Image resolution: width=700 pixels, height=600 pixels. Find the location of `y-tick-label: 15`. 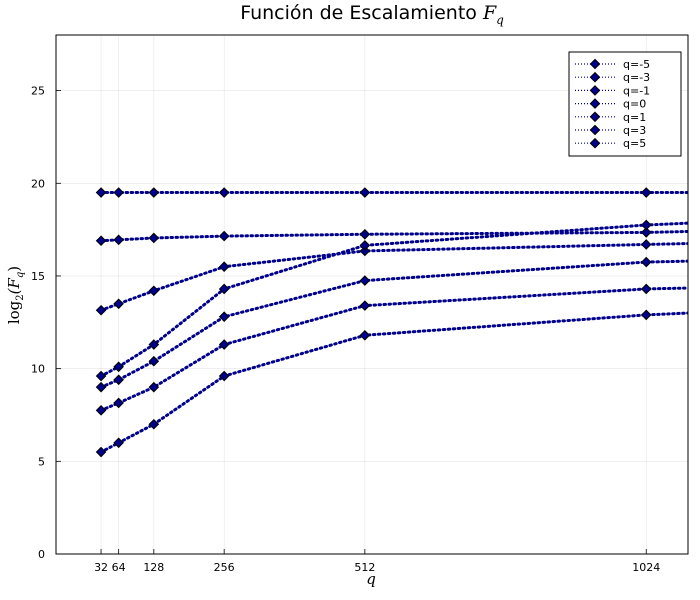

y-tick-label: 15 is located at coordinates (38, 276).